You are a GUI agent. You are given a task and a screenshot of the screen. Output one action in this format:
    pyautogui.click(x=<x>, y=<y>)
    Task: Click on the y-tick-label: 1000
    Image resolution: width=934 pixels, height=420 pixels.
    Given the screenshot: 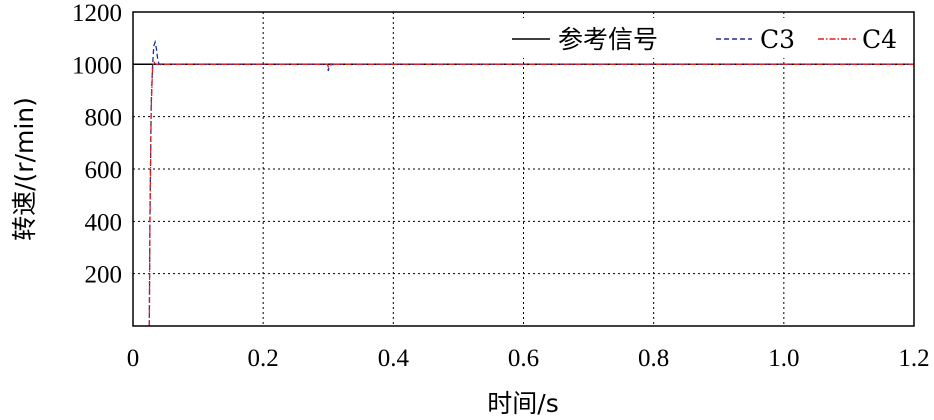 What is the action you would take?
    pyautogui.click(x=97, y=65)
    